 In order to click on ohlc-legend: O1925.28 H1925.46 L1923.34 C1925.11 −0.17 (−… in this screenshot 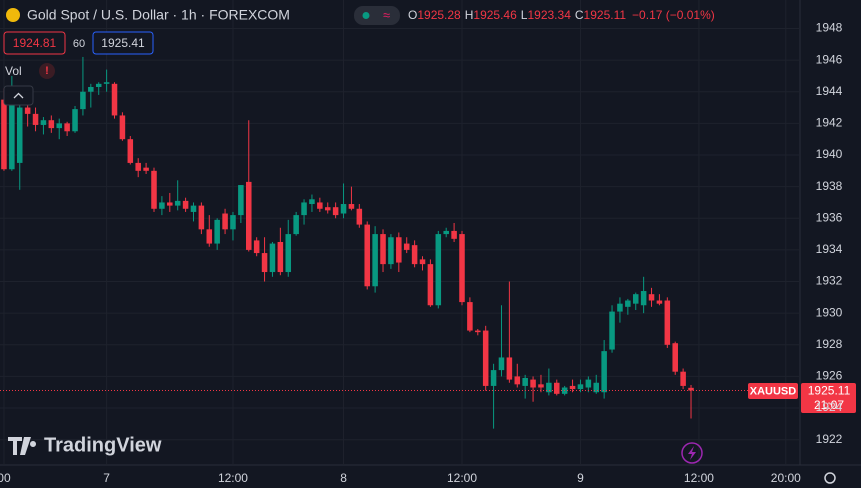, I will do `click(561, 15)`.